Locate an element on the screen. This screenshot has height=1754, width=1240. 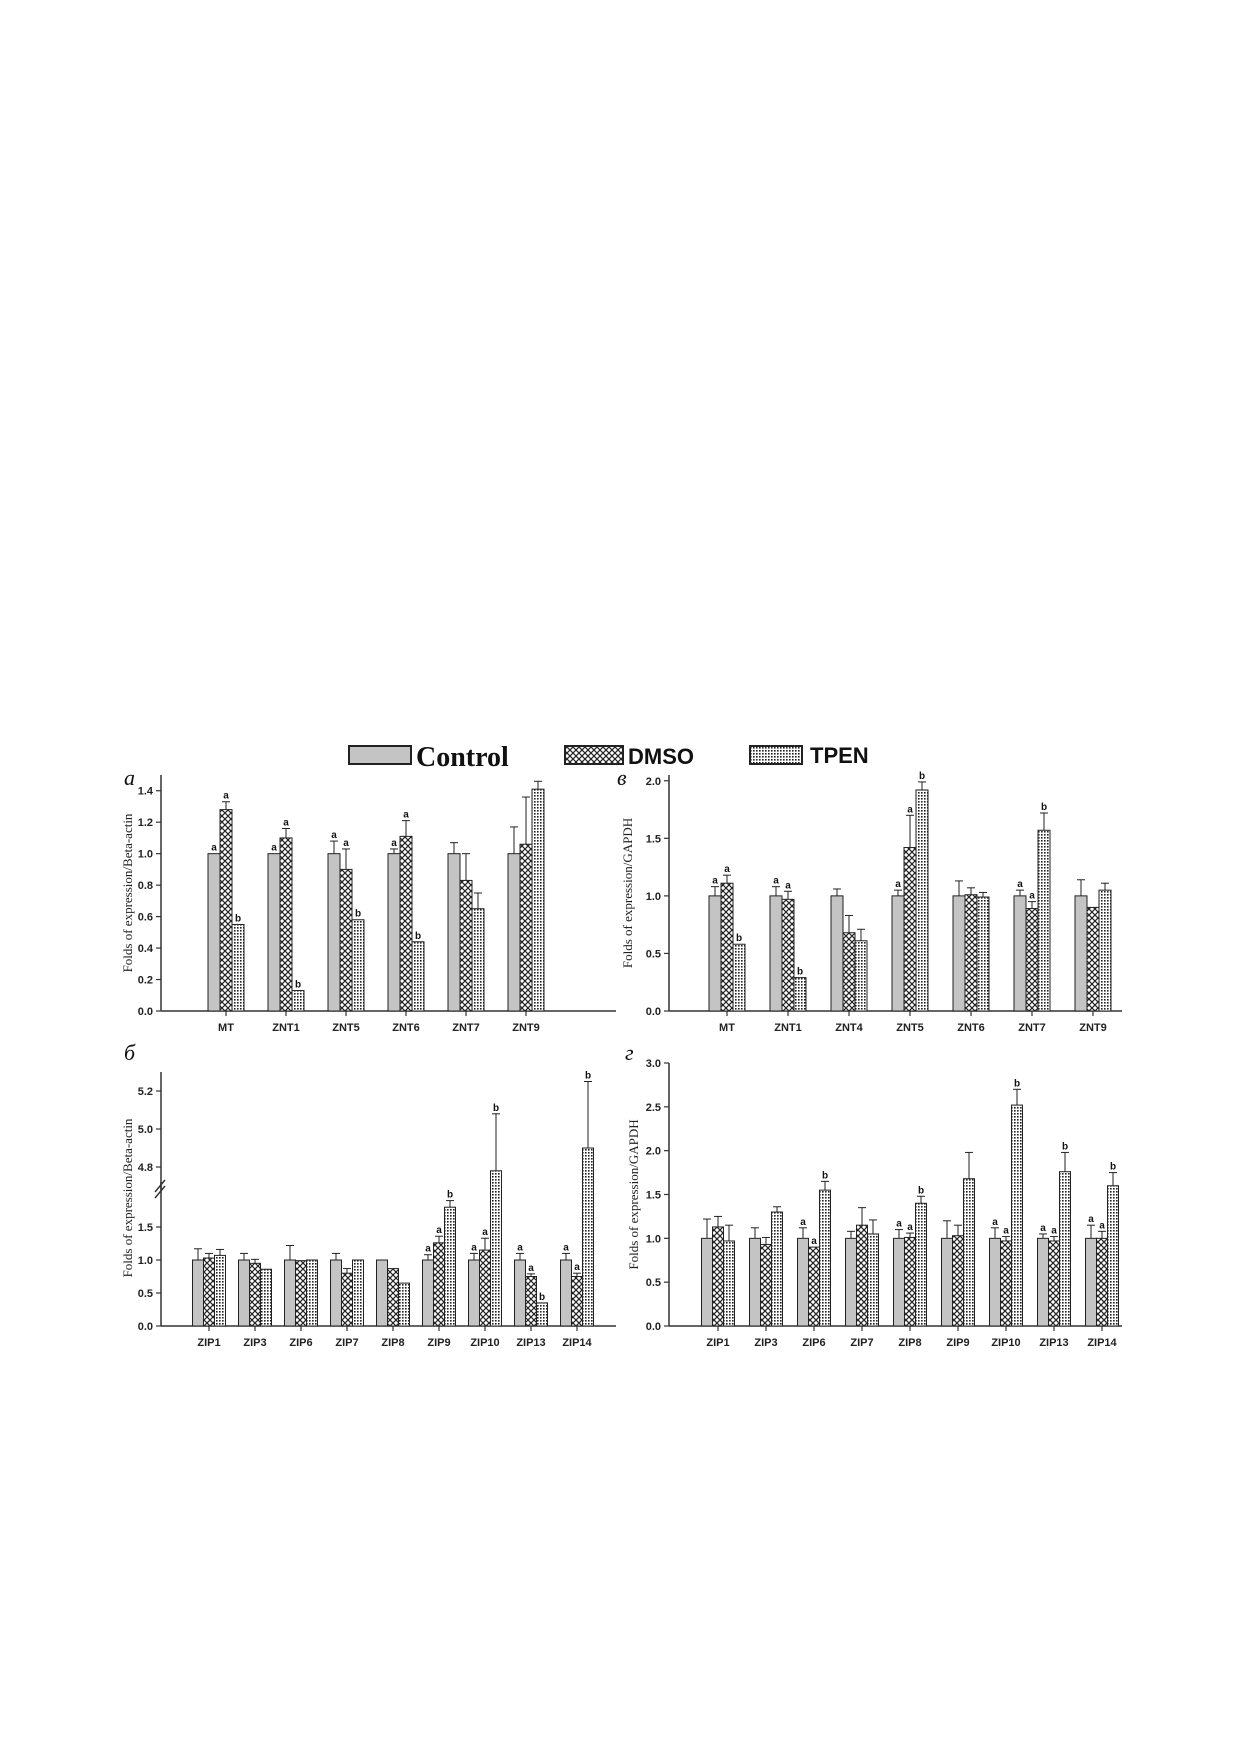
y-tick-label: 0.6 is located at coordinates (145, 918).